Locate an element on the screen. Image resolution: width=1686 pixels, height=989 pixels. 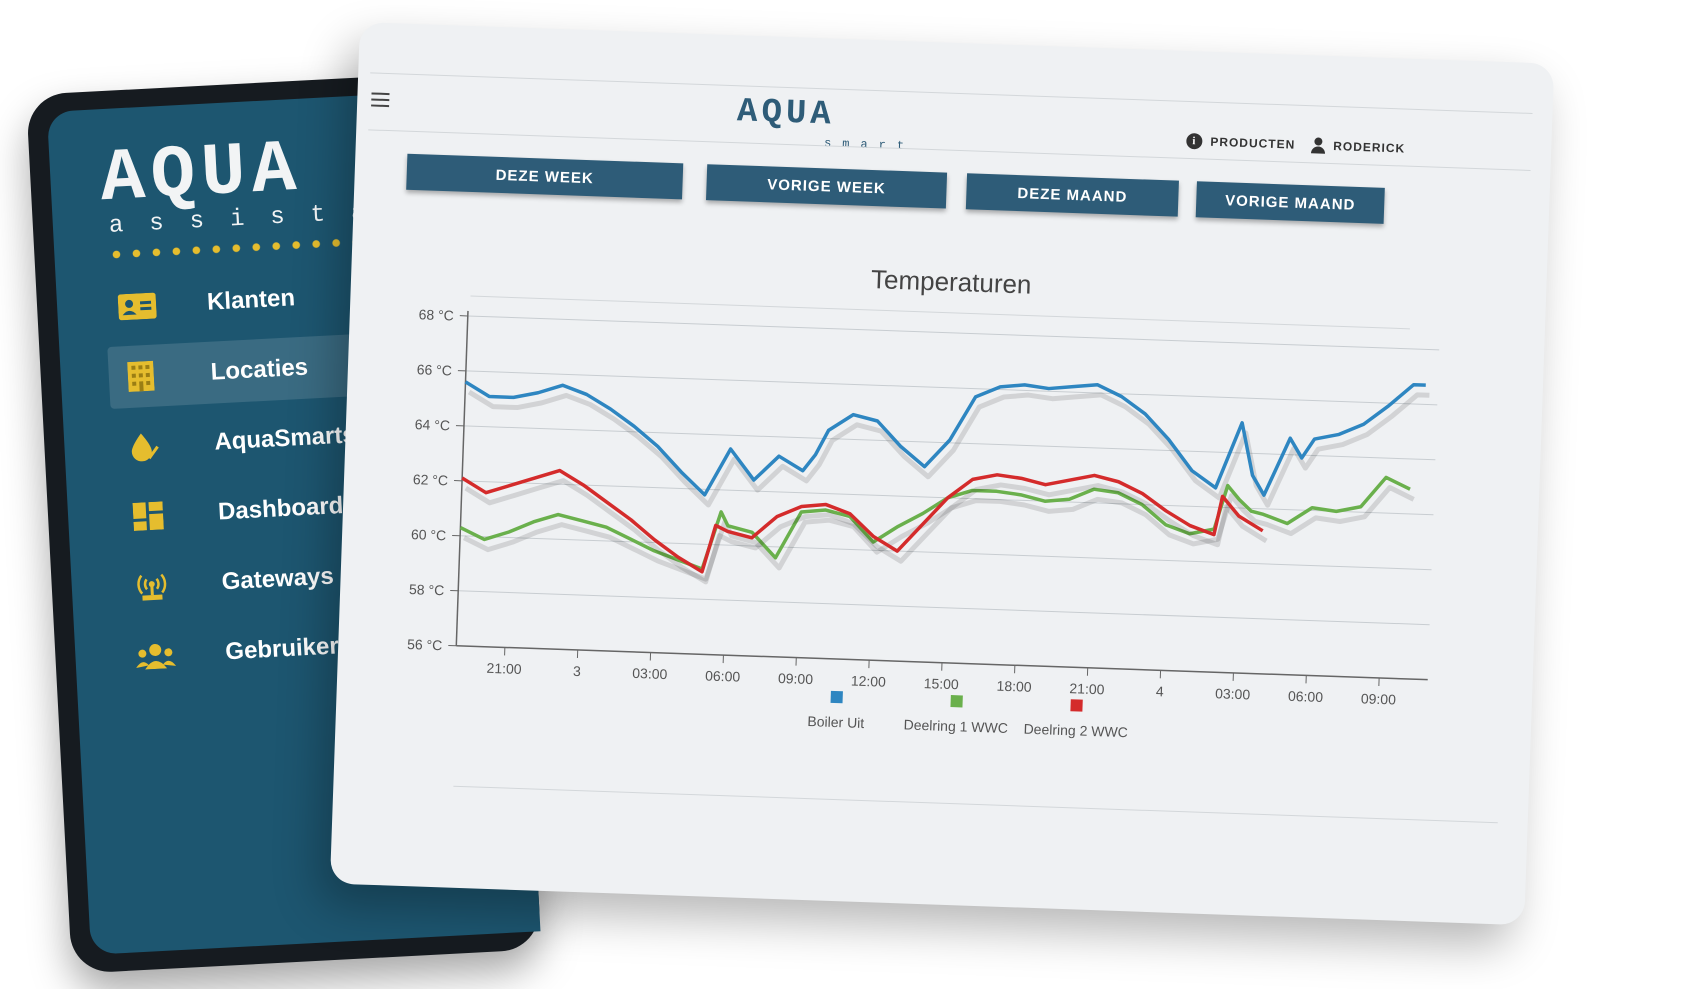
period-button-vorige-maand: VORIGE MAAND is located at coordinates (1290, 202).